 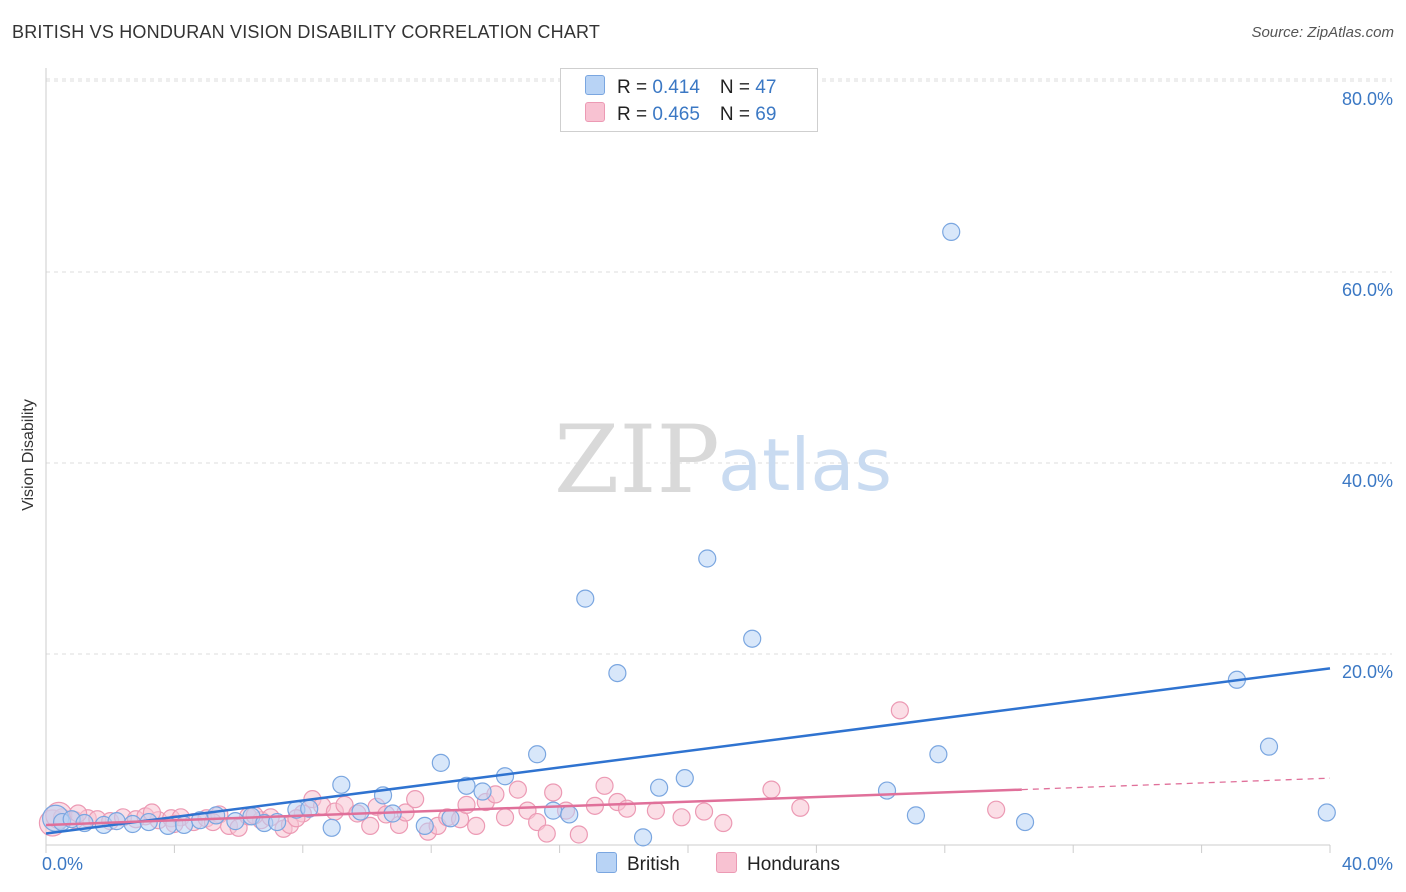 What do you see at coordinates (793, 864) in the screenshot?
I see `legend-hondurans-name: Hondurans` at bounding box center [793, 864].